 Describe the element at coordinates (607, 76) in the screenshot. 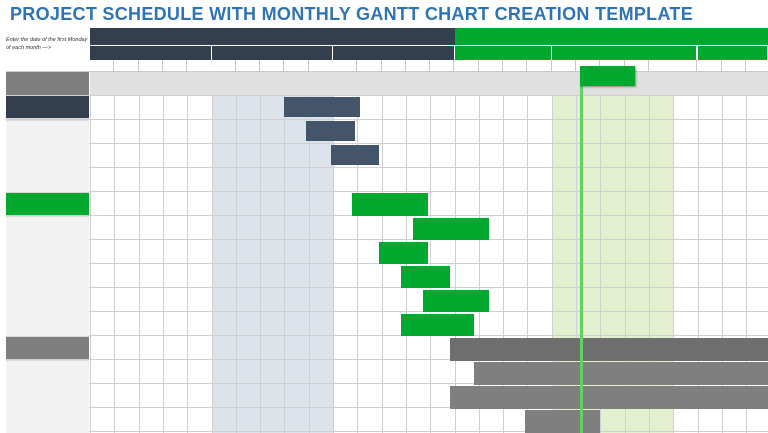

I see `today-marker` at that location.